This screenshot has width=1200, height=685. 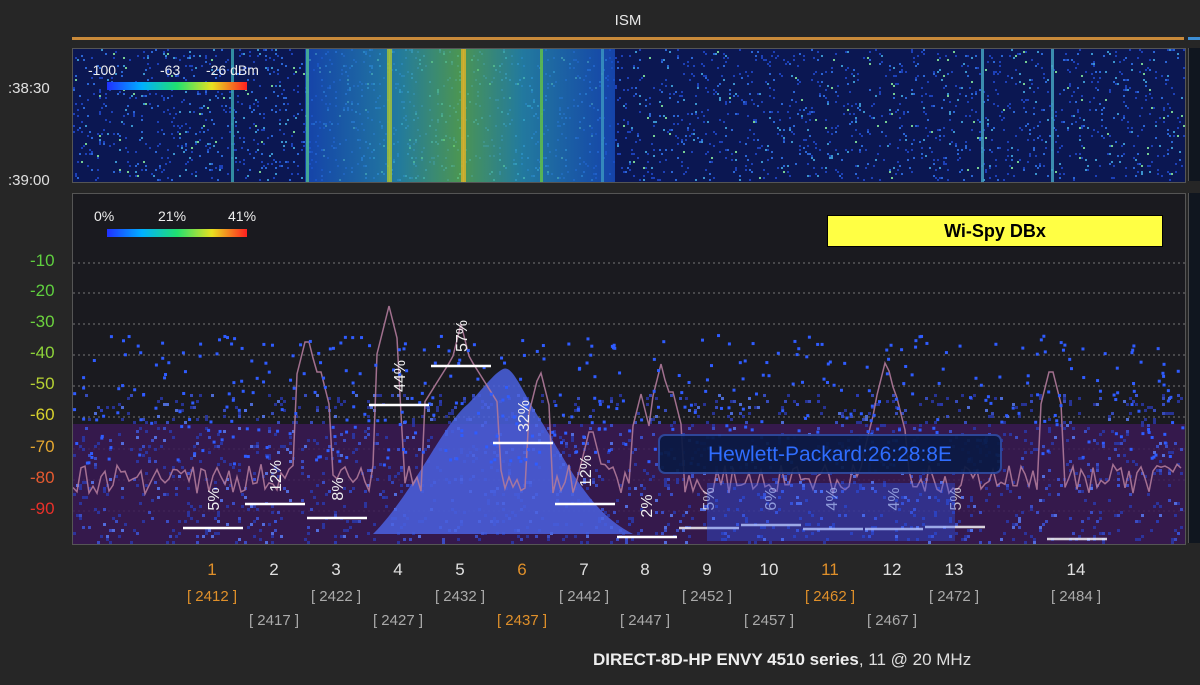 What do you see at coordinates (42, 446) in the screenshot?
I see `y-axis-tick: -70` at bounding box center [42, 446].